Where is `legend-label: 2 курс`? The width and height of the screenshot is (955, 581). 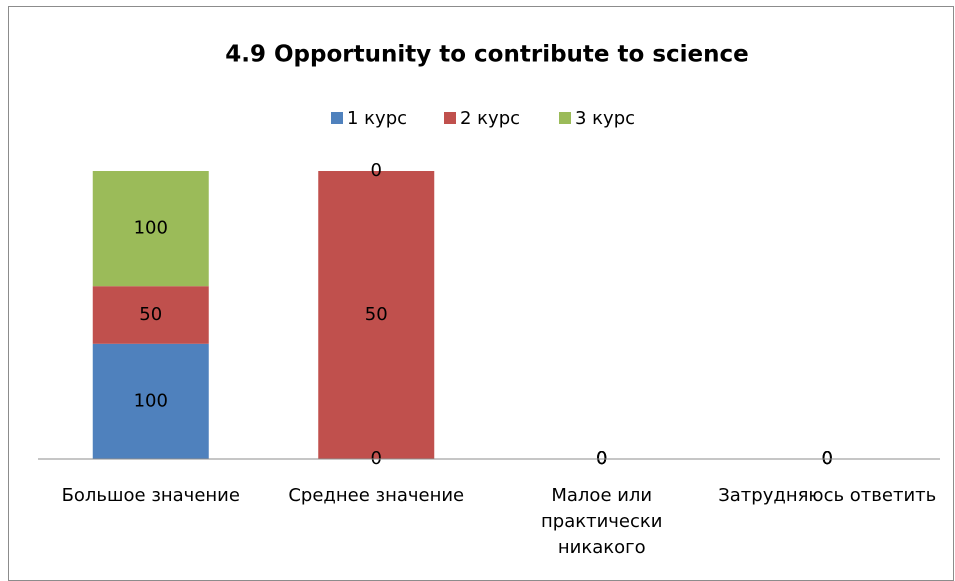 legend-label: 2 курс is located at coordinates (490, 118).